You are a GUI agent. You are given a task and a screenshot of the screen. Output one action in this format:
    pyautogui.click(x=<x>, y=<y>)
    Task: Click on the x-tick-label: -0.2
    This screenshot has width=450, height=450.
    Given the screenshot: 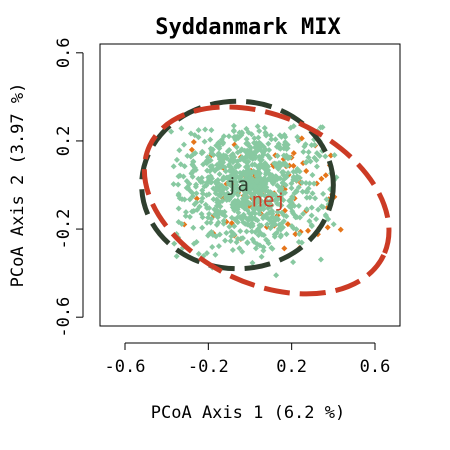 What is the action you would take?
    pyautogui.click(x=208, y=367)
    